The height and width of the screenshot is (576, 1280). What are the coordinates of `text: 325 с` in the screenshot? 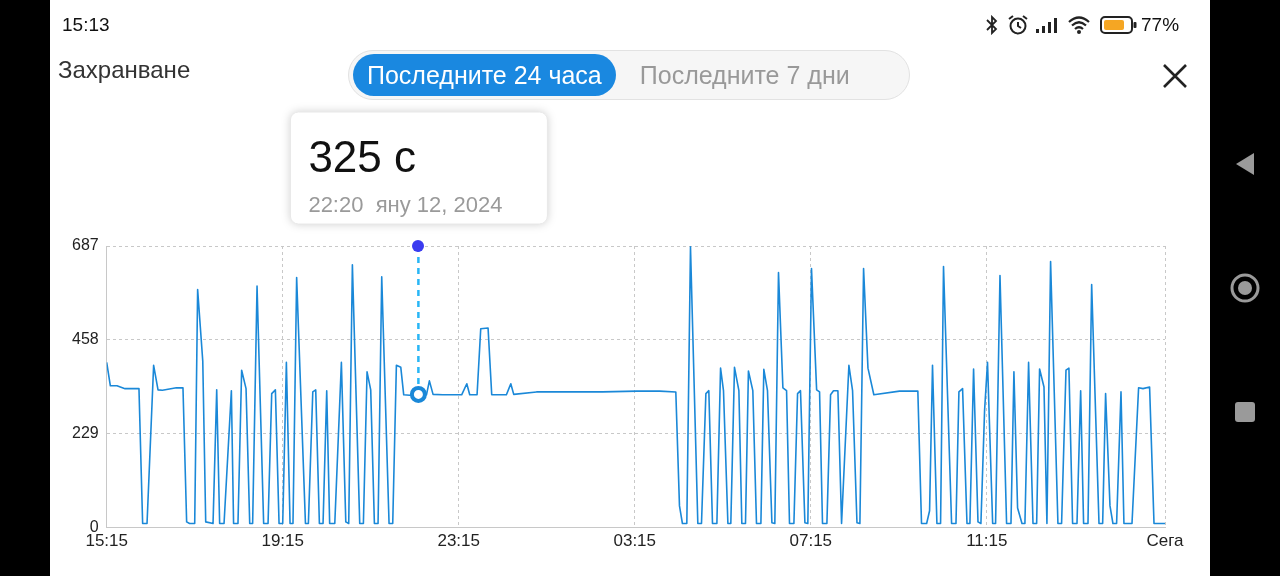 It's located at (362, 156).